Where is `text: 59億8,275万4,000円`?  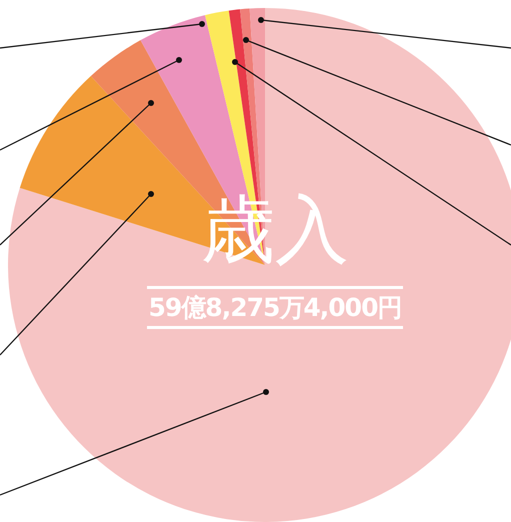 text: 59億8,275万4,000円 is located at coordinates (275, 307).